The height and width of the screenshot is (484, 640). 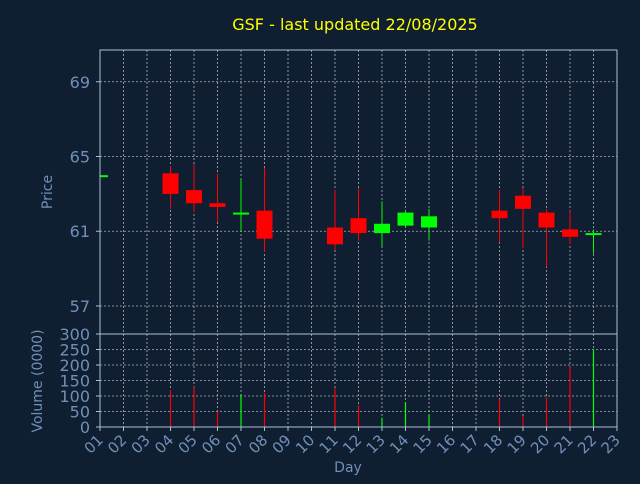 What do you see at coordinates (80, 231) in the screenshot?
I see `price-tick-label: 61` at bounding box center [80, 231].